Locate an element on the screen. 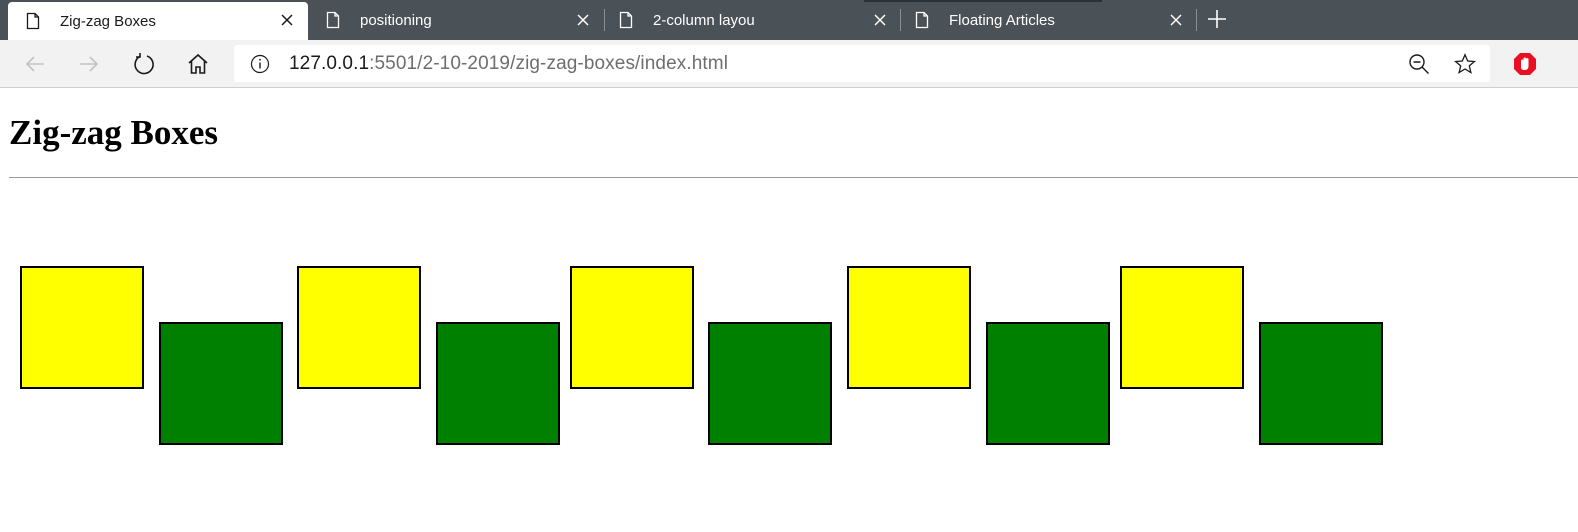 Image resolution: width=1578 pixels, height=532 pixels. tab-title: Floating Articles is located at coordinates (1002, 20).